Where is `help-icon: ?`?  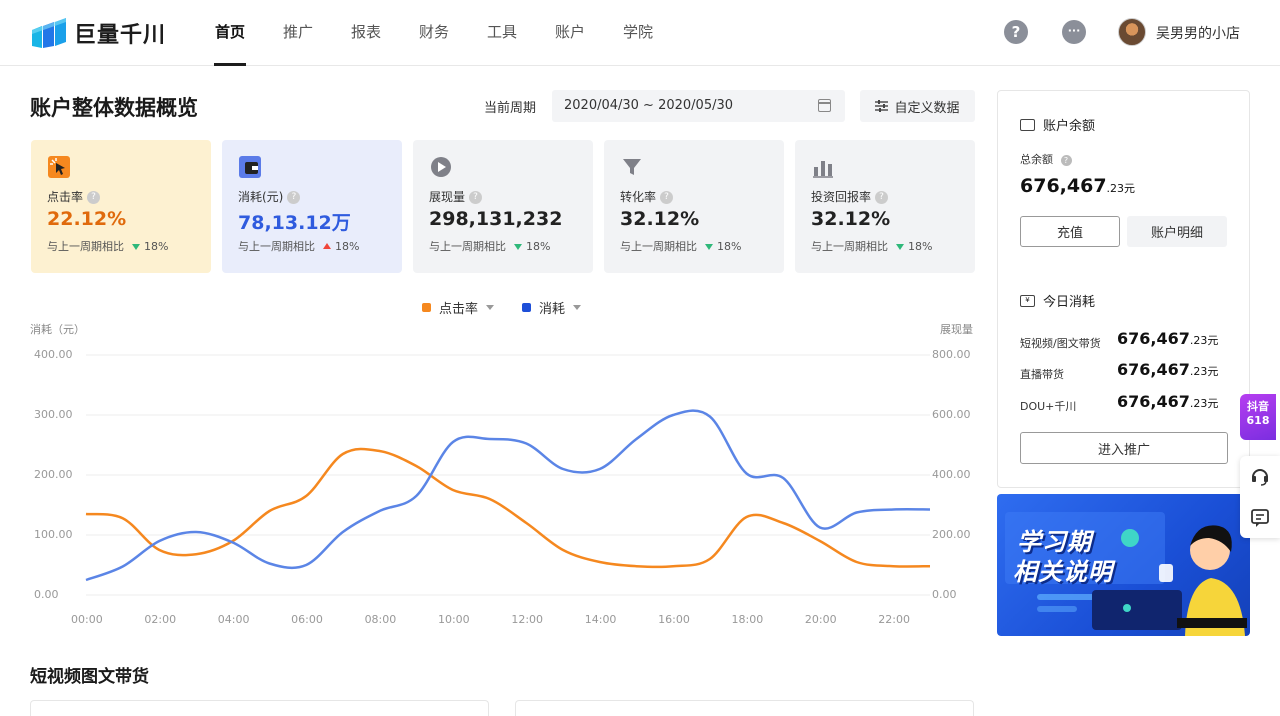 help-icon: ? is located at coordinates (1016, 32).